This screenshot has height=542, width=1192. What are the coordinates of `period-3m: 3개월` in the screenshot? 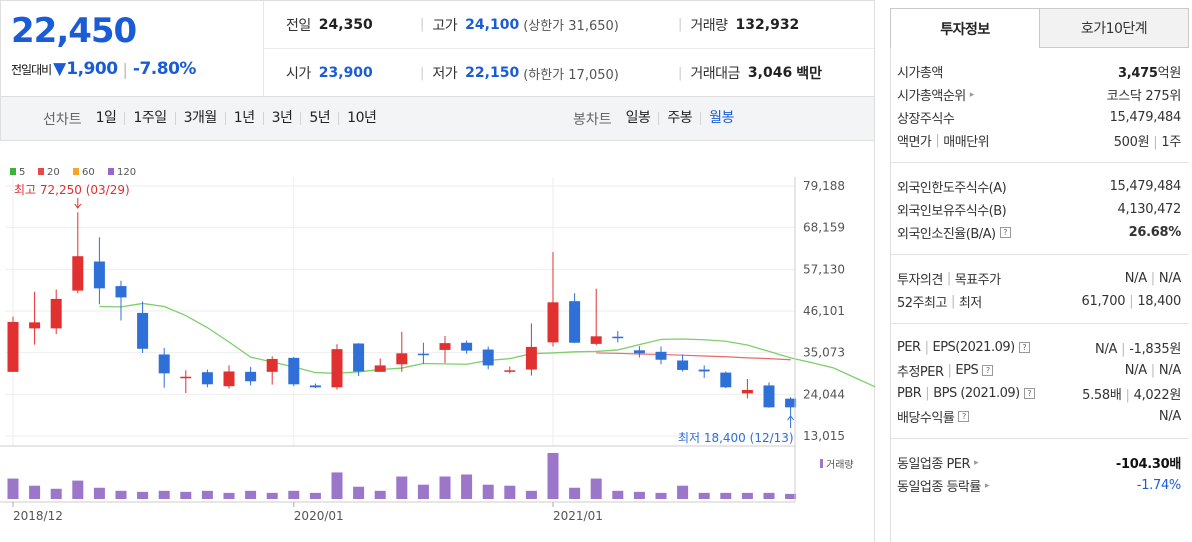 It's located at (201, 118).